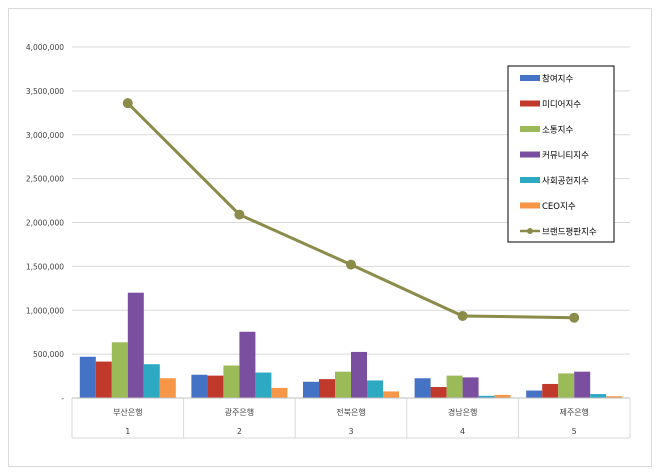 Image resolution: width=660 pixels, height=476 pixels. I want to click on category-axis: 부산은행 1 광주은행 2 전북은행 3 경남은행 4 제주은행 5, so click(351, 418).